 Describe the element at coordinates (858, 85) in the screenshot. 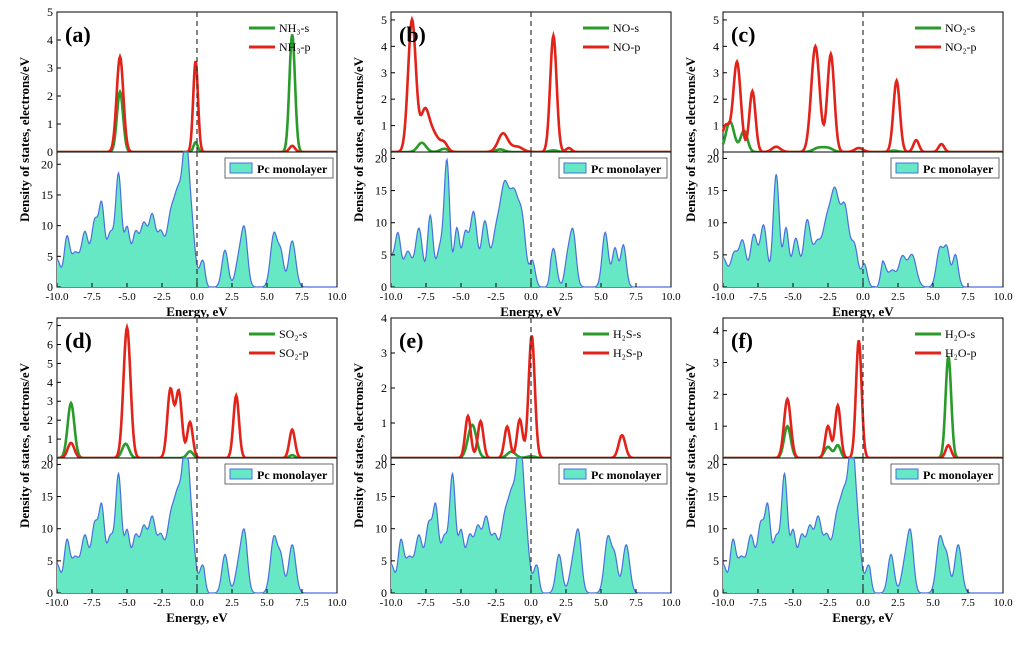

I see `top-subplot: 0 1 2 3 4 5 (c) NO₂-s NO₂-p` at that location.